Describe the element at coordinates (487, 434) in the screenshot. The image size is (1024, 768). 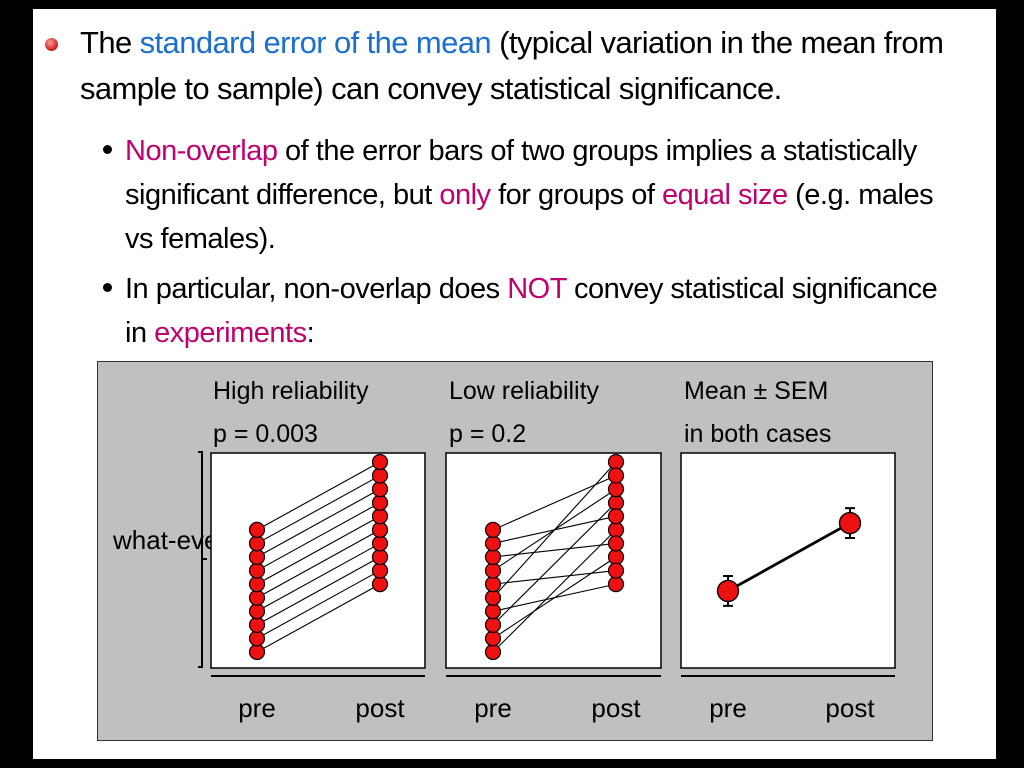
I see `panel-2-subtitle: p = 0.2` at that location.